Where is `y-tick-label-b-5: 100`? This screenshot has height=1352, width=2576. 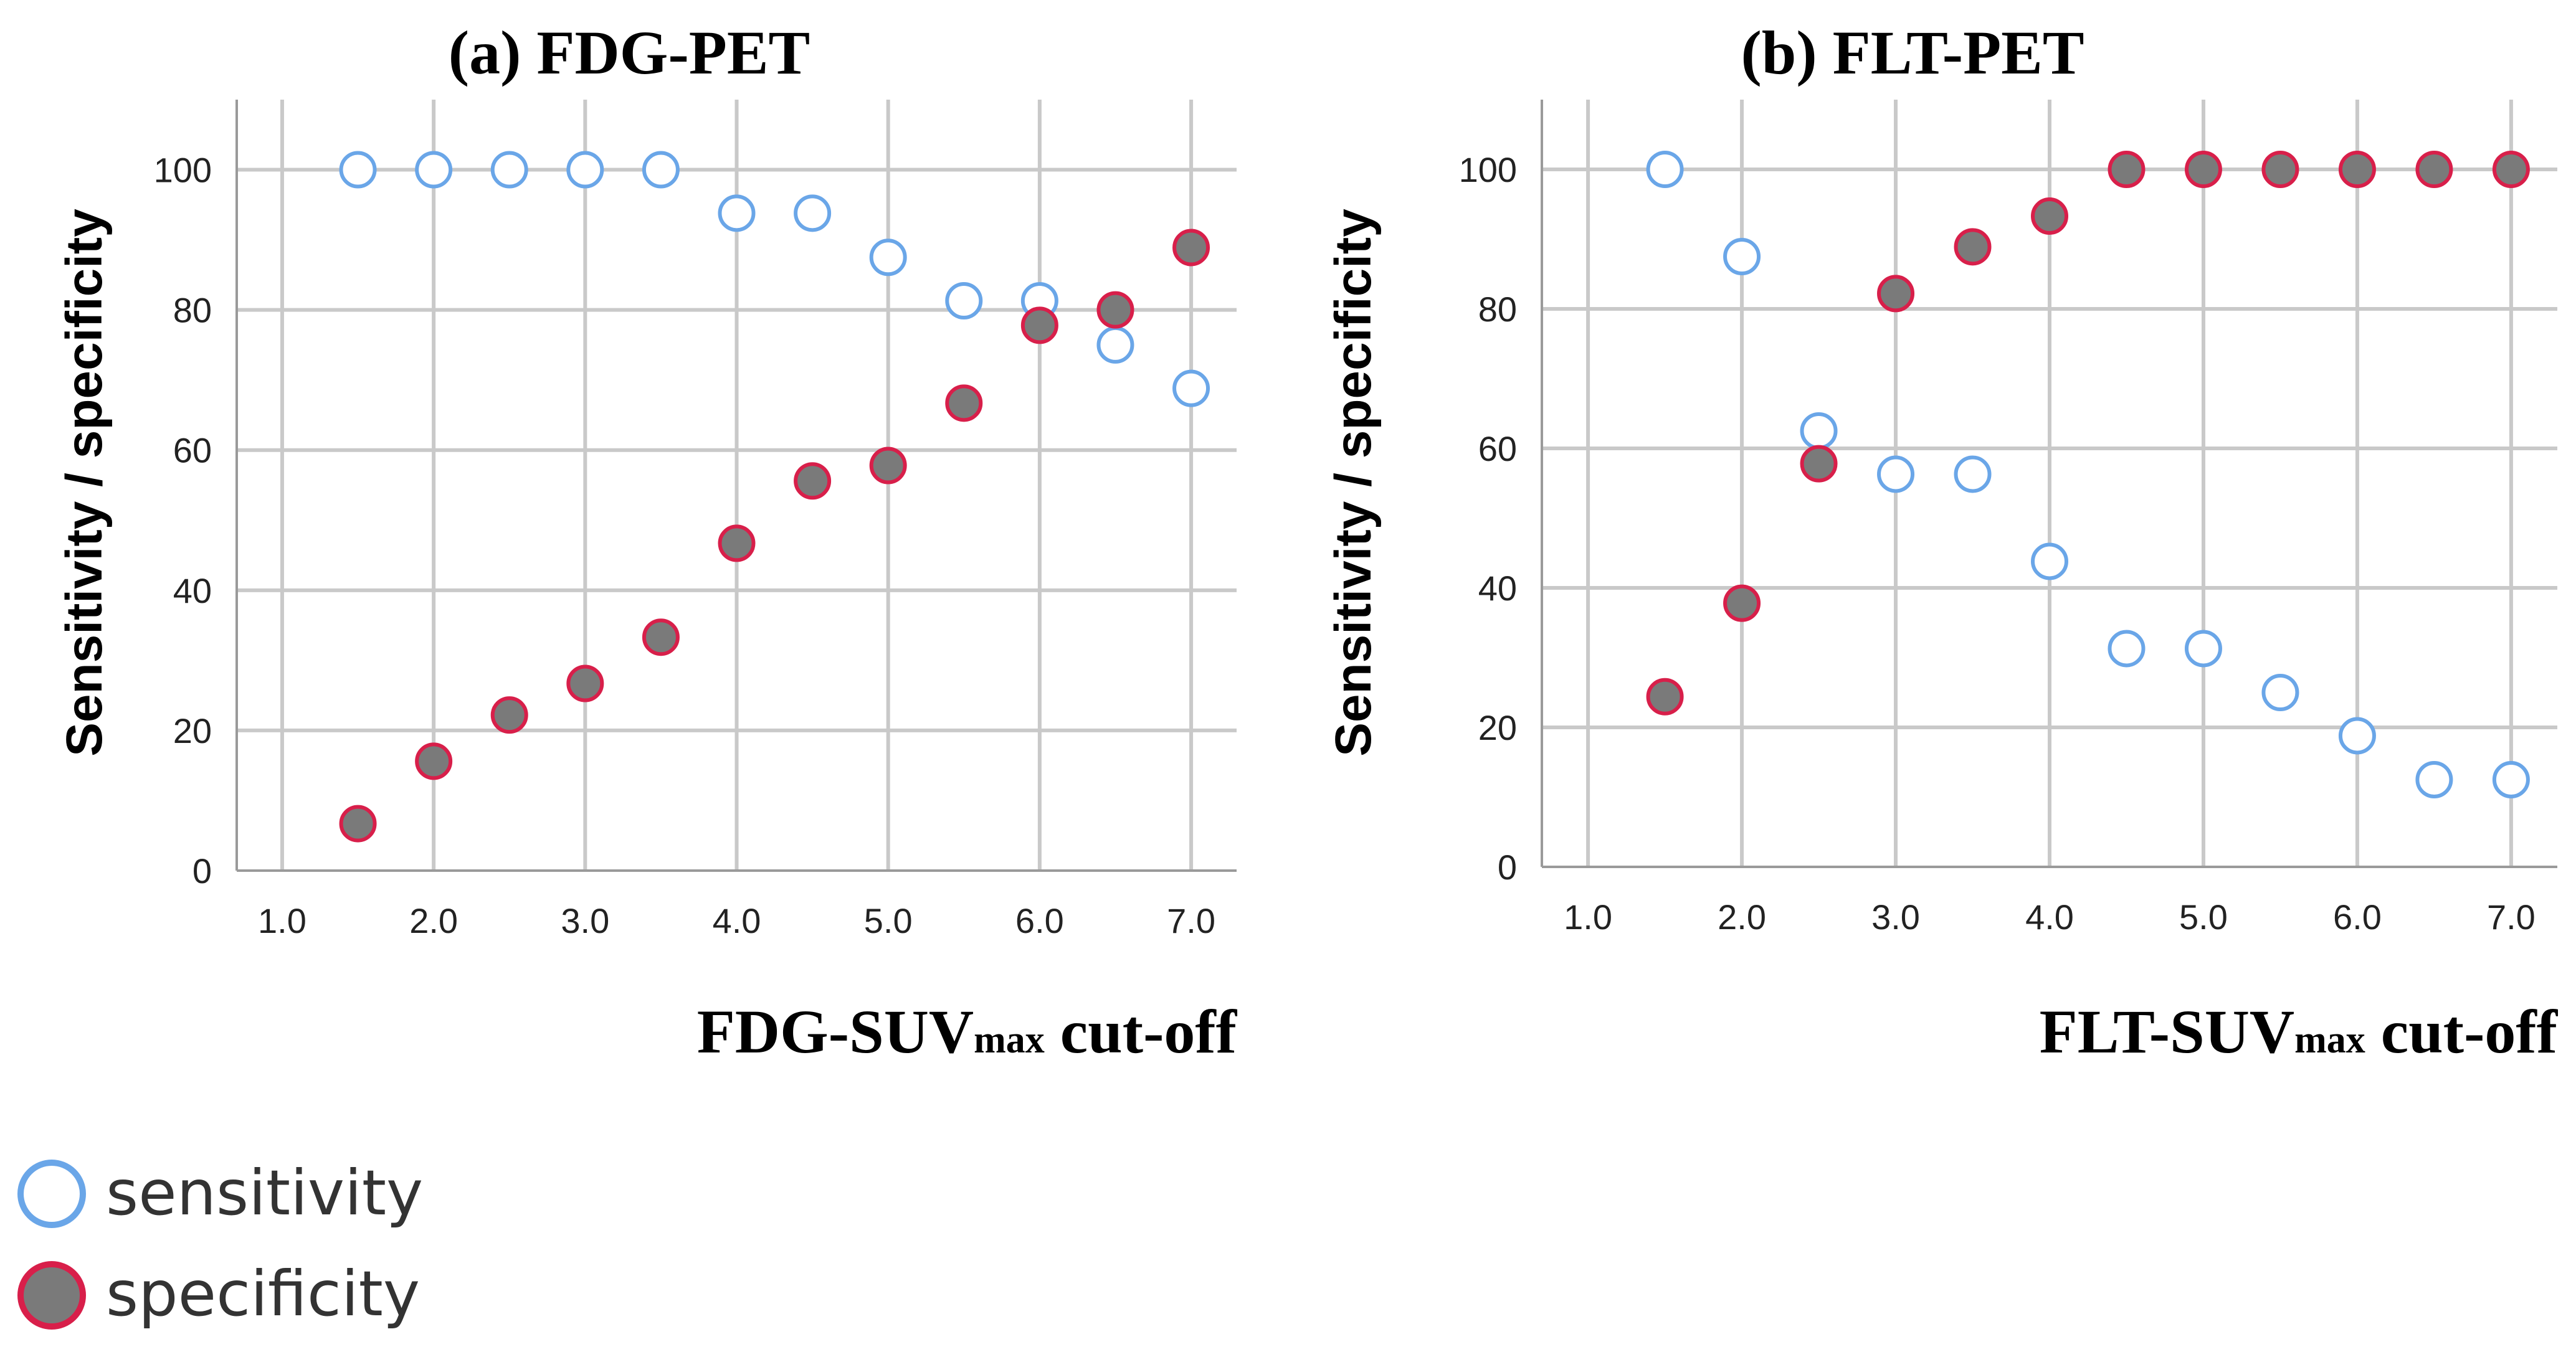 y-tick-label-b-5: 100 is located at coordinates (1488, 170).